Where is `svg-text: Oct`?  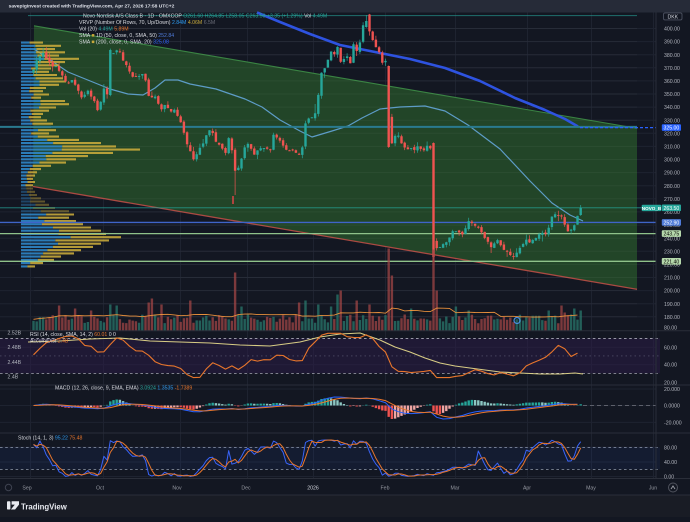 svg-text: Oct is located at coordinates (100, 489).